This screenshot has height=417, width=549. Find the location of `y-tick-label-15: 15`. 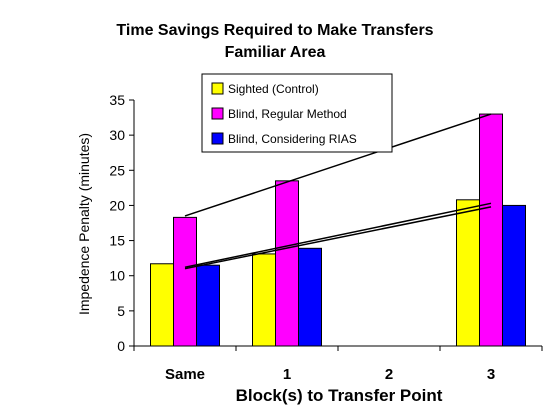

y-tick-label-15: 15 is located at coordinates (117, 241).